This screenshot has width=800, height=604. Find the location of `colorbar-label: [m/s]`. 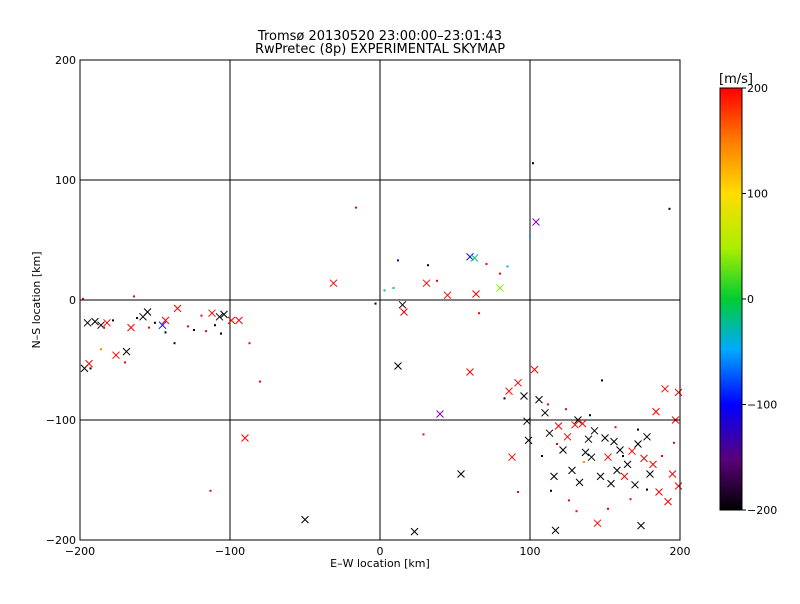

colorbar-label: [m/s] is located at coordinates (736, 79).